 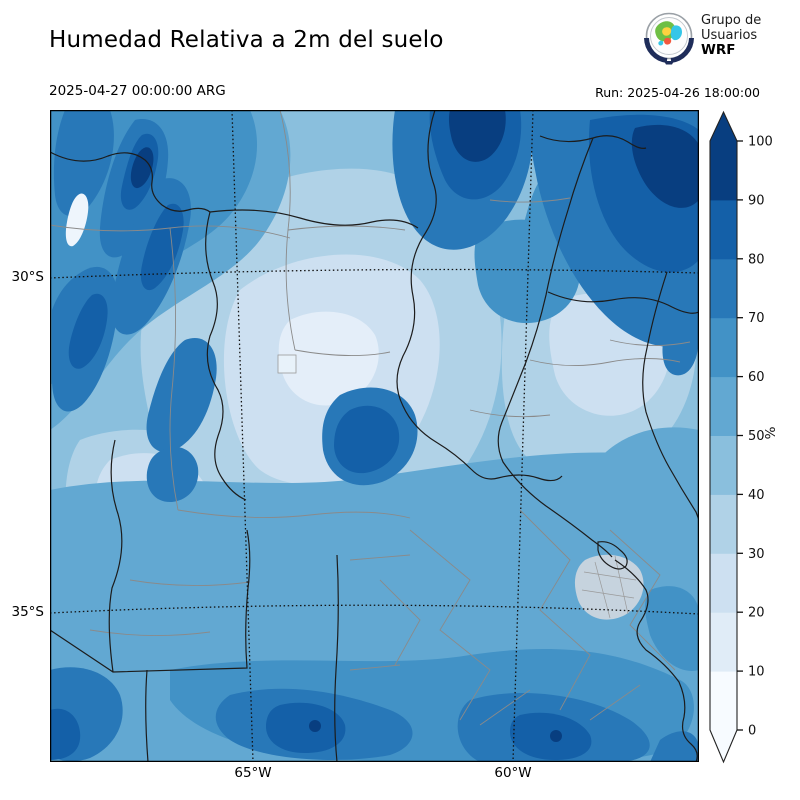 I want to click on logo-text-line2: Usuarios, so click(x=729, y=35).